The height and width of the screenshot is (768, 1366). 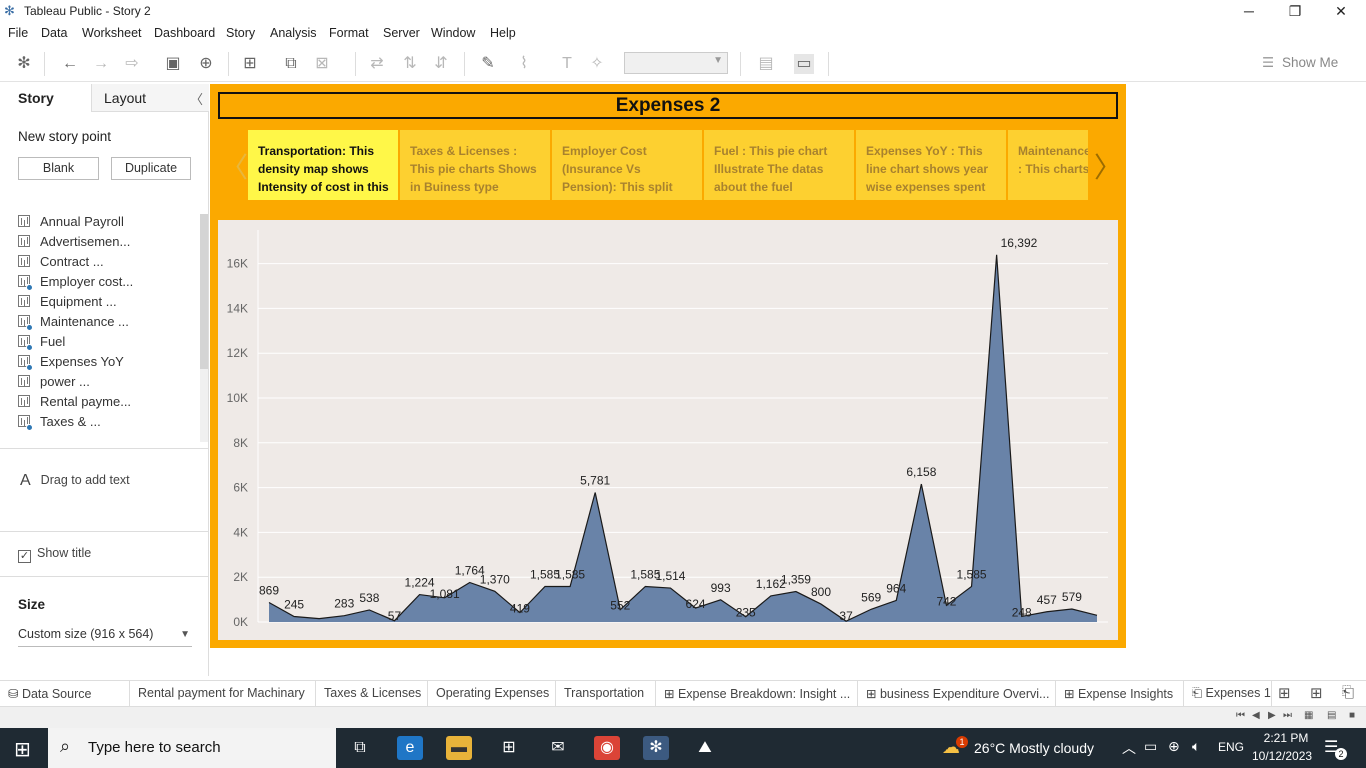 I want to click on tab-expenses-1: ⎗ Expenses 1, so click(x=1228, y=694).